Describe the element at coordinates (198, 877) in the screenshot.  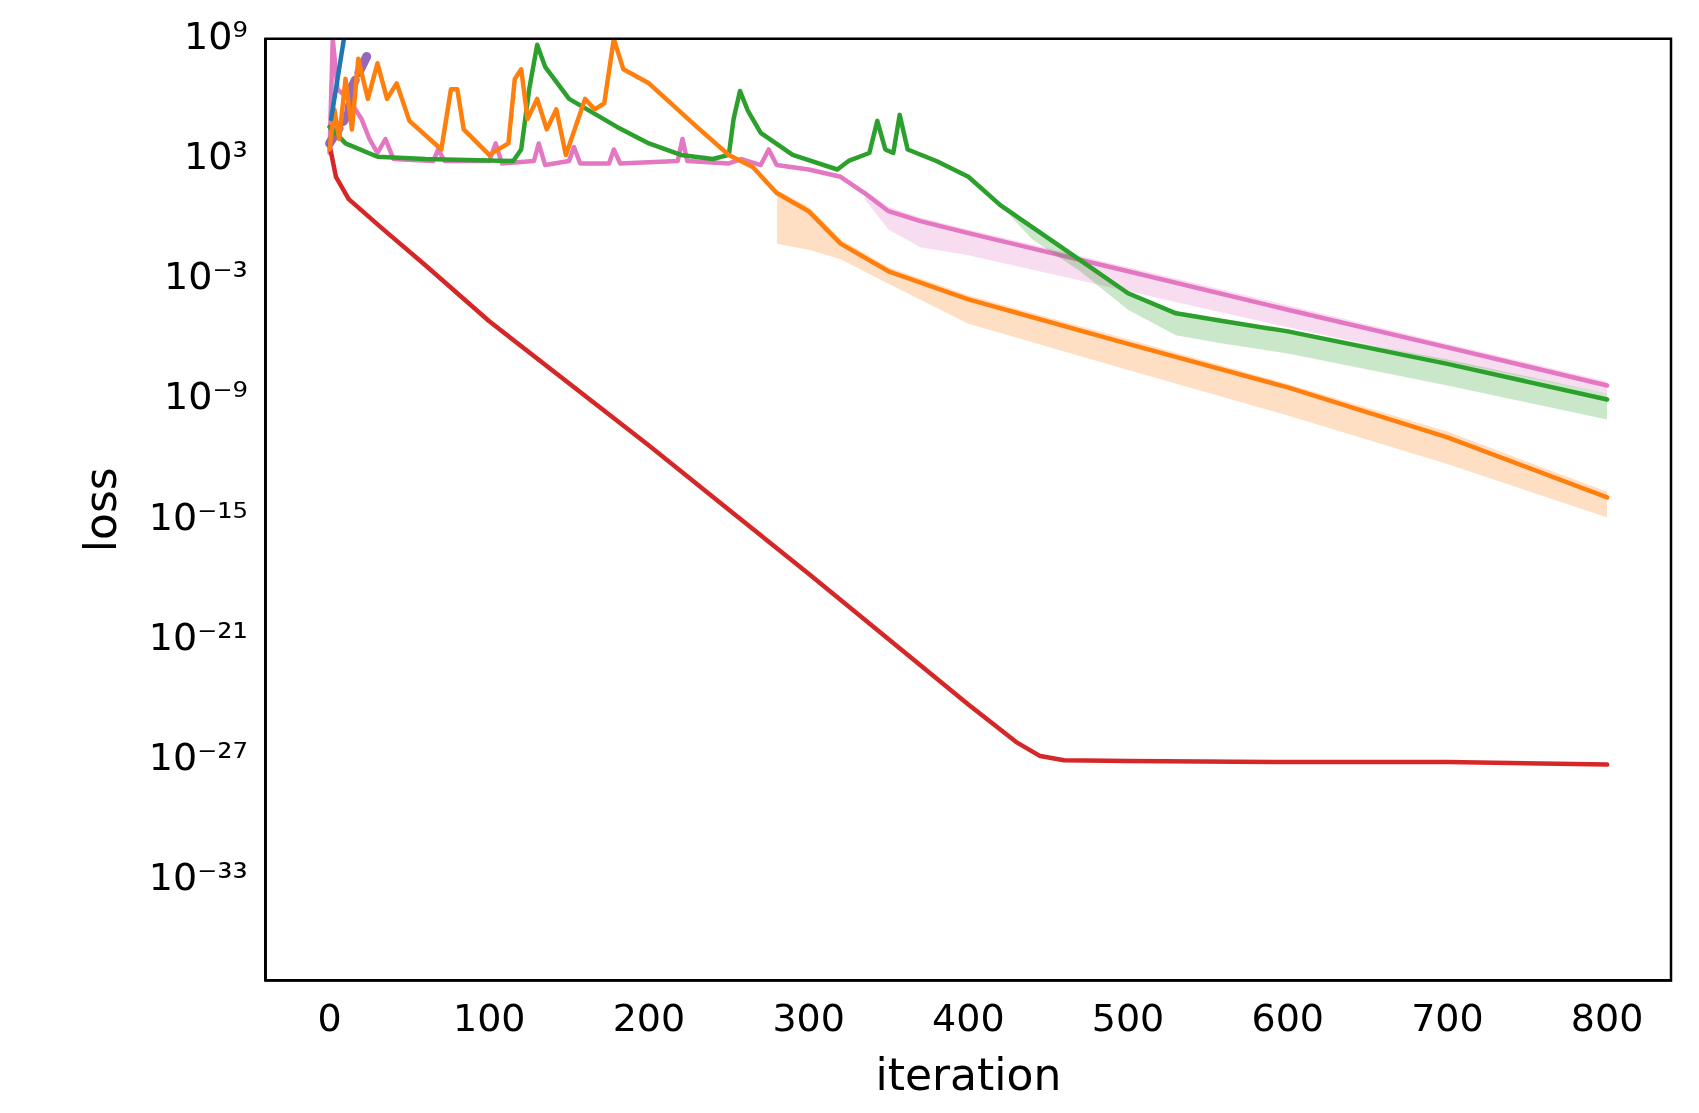
I see `y-tick-label: 10⁻³³` at that location.